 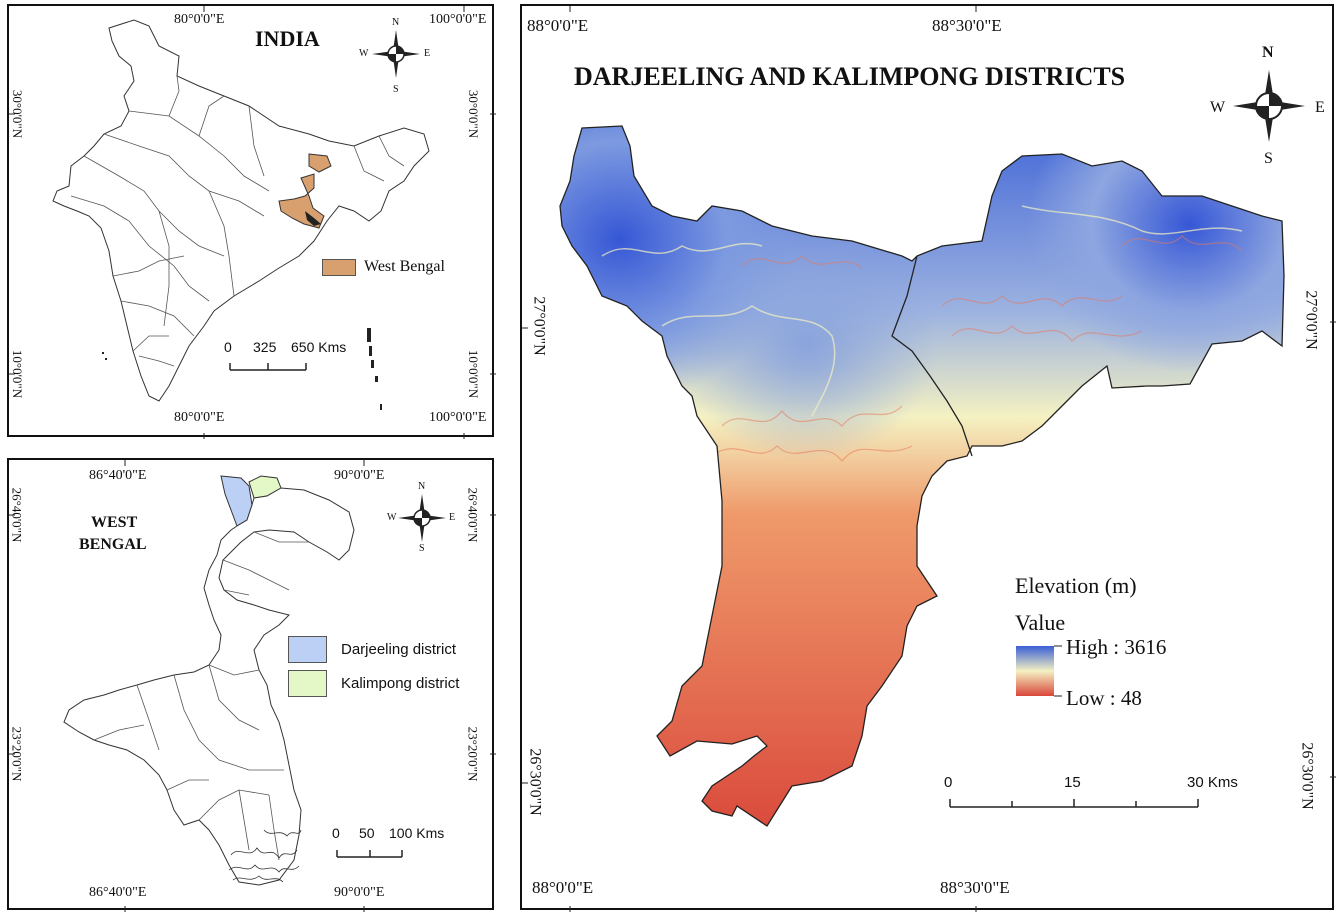 What do you see at coordinates (336, 833) in the screenshot?
I see `wb-scale-0: 0` at bounding box center [336, 833].